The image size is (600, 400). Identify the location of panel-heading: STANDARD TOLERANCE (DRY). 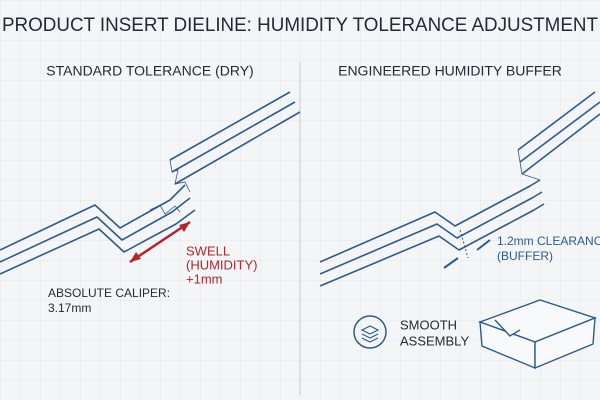
(149, 71).